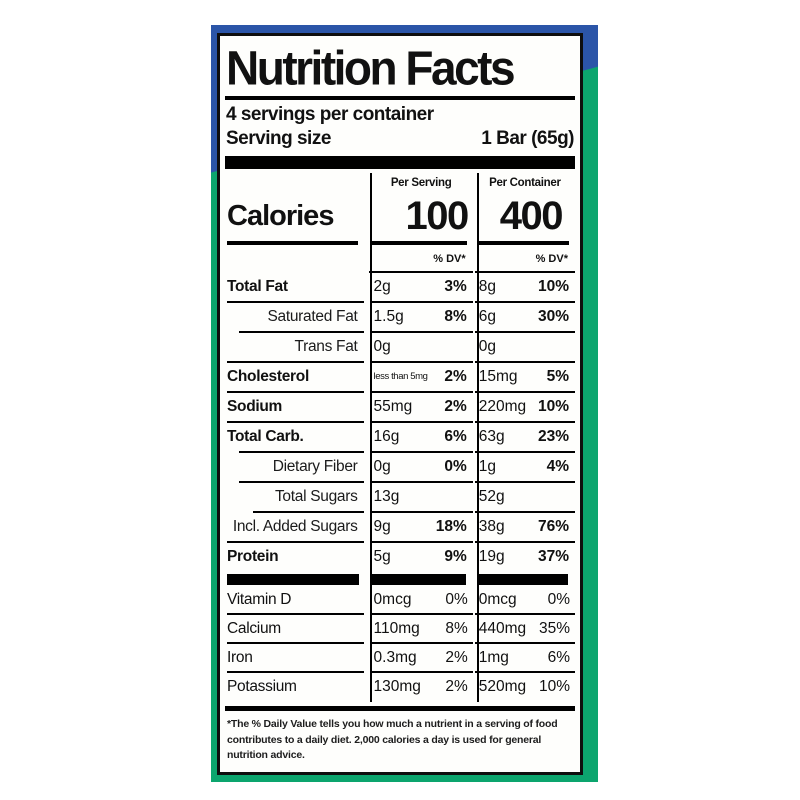 This screenshot has width=800, height=800. Describe the element at coordinates (396, 628) in the screenshot. I see `amount: 110mg` at that location.